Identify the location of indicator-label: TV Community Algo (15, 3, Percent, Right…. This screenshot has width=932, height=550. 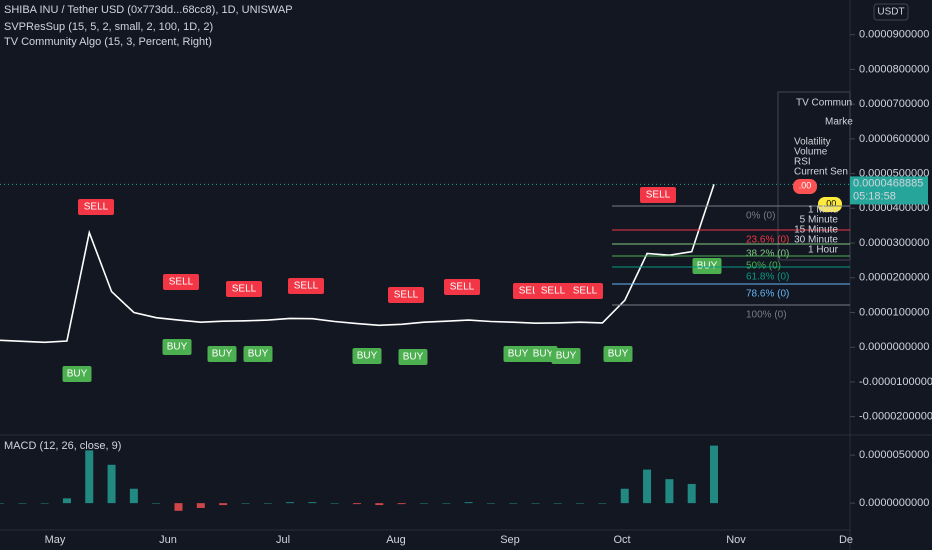
(108, 42).